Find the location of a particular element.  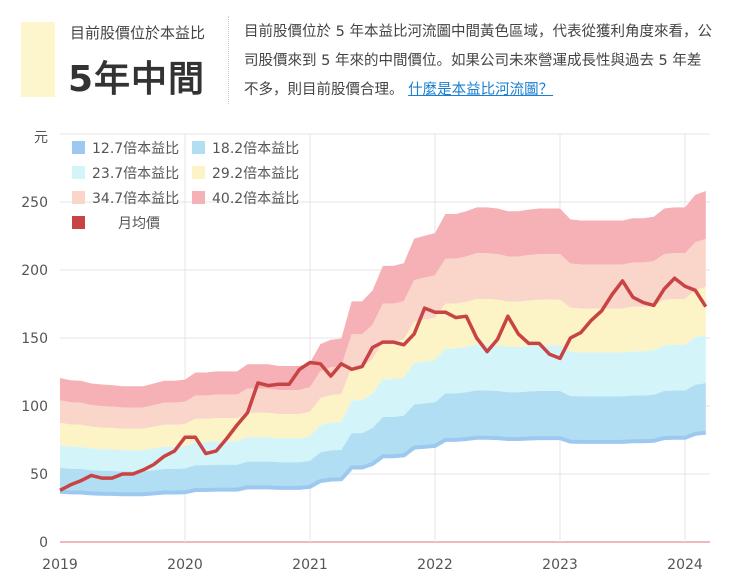

x-tick-label: 2024 is located at coordinates (685, 565).